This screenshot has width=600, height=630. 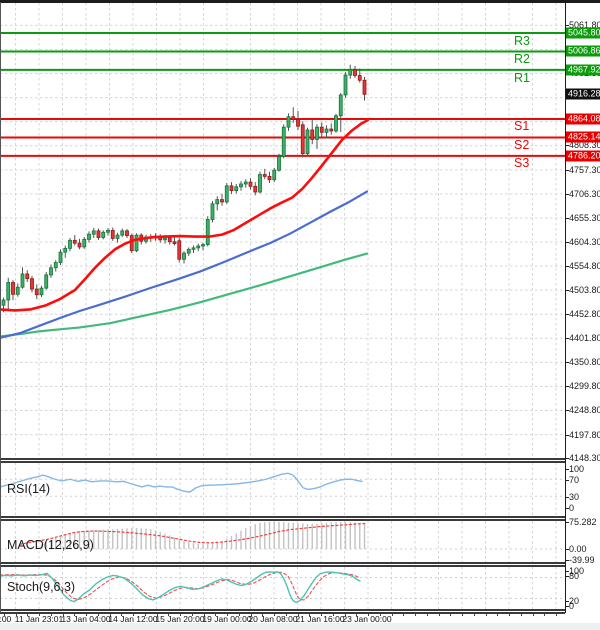 I want to click on stoch-tick-label: 20, so click(x=574, y=600).